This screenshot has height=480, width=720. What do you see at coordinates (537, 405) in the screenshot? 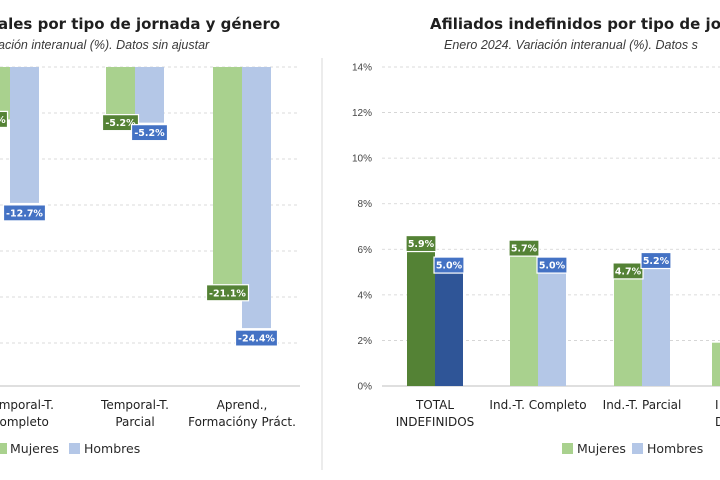
I see `right-category-label-1-0: Ind.-T. Completo` at bounding box center [537, 405].